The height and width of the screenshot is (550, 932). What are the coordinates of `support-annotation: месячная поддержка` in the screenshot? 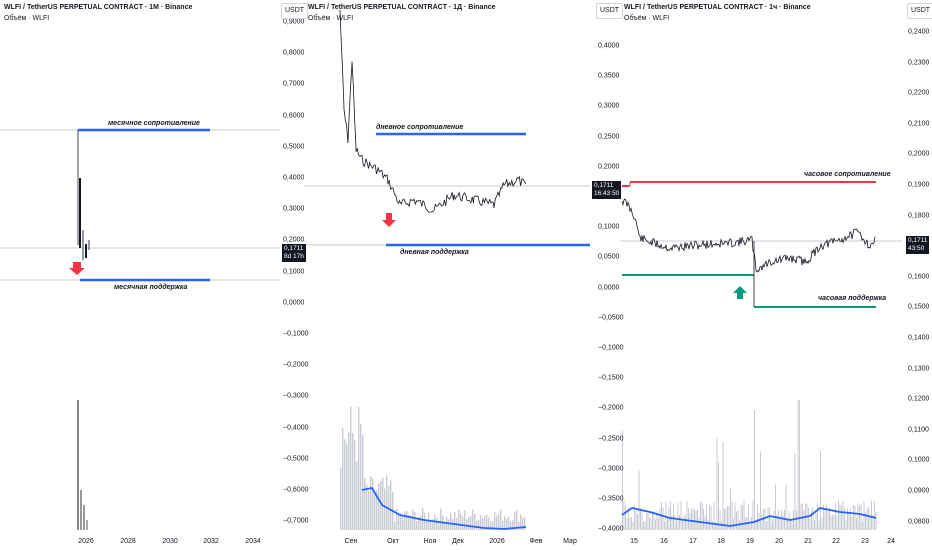 It's located at (151, 287).